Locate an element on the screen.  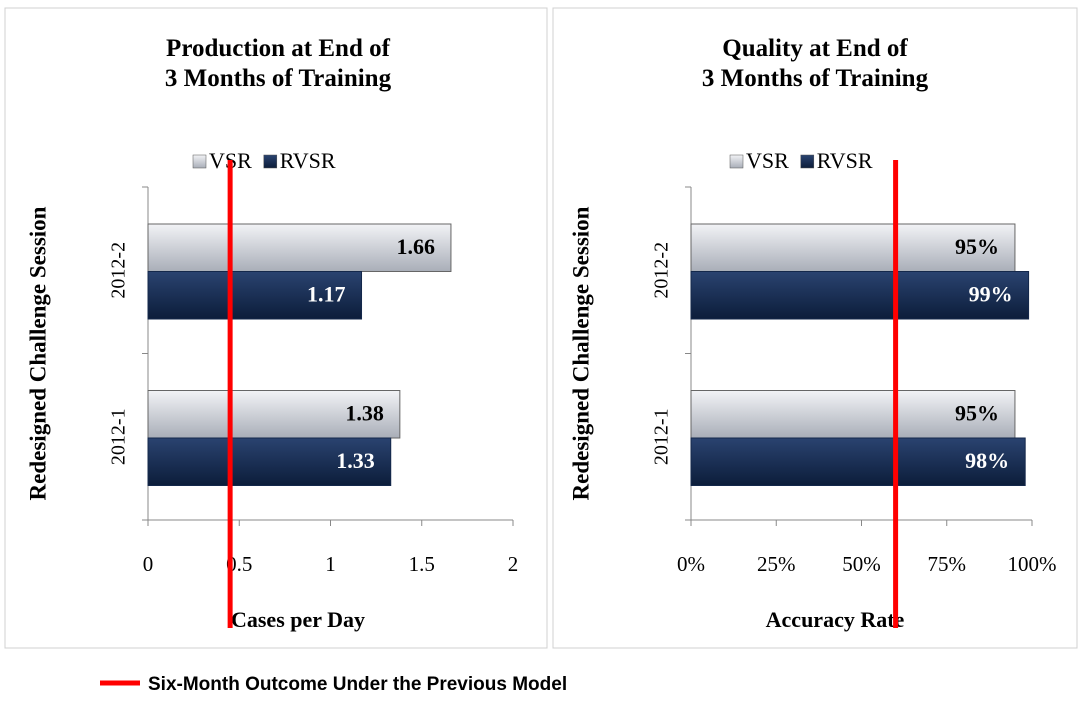
legend-label: VSR is located at coordinates (767, 160).